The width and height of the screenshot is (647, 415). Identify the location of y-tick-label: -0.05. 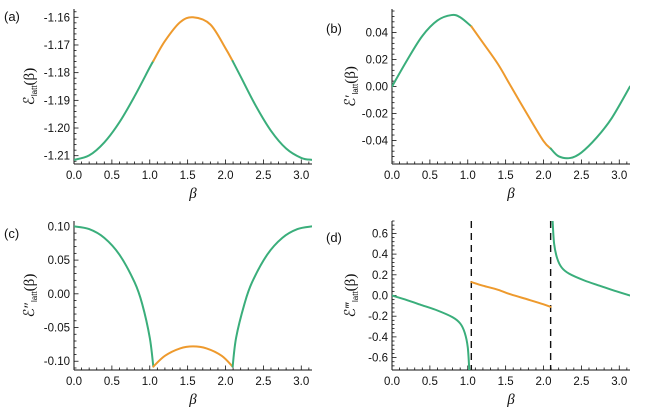
(57, 329).